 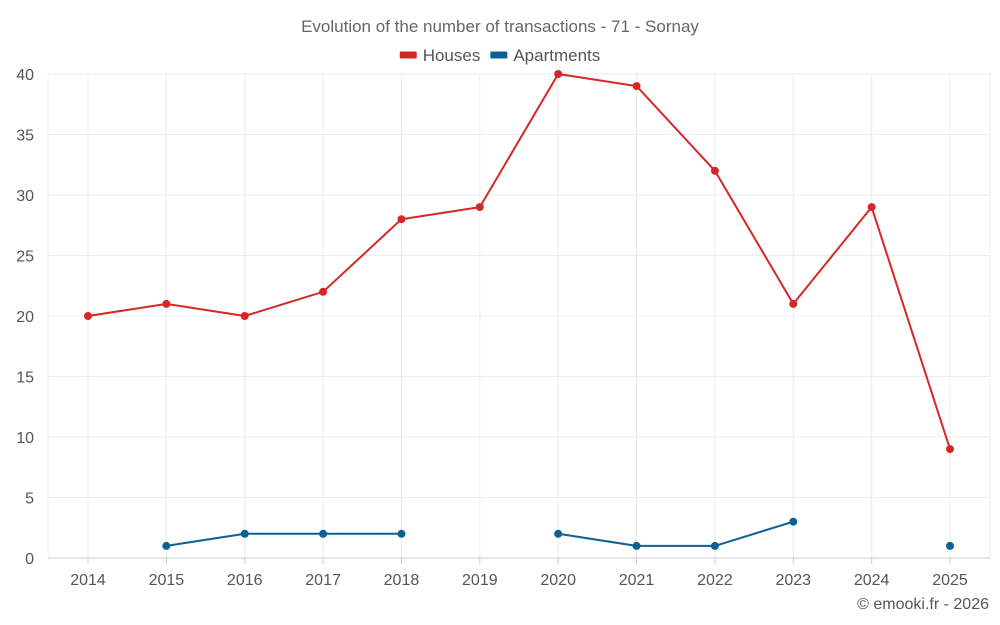 What do you see at coordinates (480, 580) in the screenshot?
I see `x-tick-label: 2019` at bounding box center [480, 580].